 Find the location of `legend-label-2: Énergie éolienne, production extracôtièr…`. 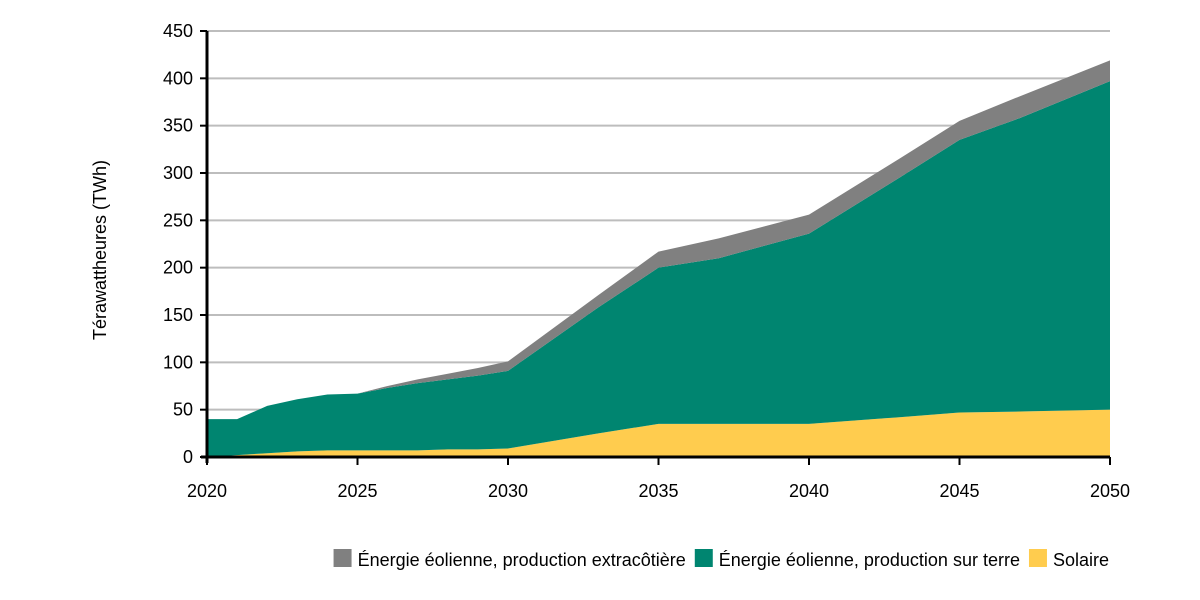

legend-label-2: Énergie éolienne, production extracôtièr… is located at coordinates (522, 560).